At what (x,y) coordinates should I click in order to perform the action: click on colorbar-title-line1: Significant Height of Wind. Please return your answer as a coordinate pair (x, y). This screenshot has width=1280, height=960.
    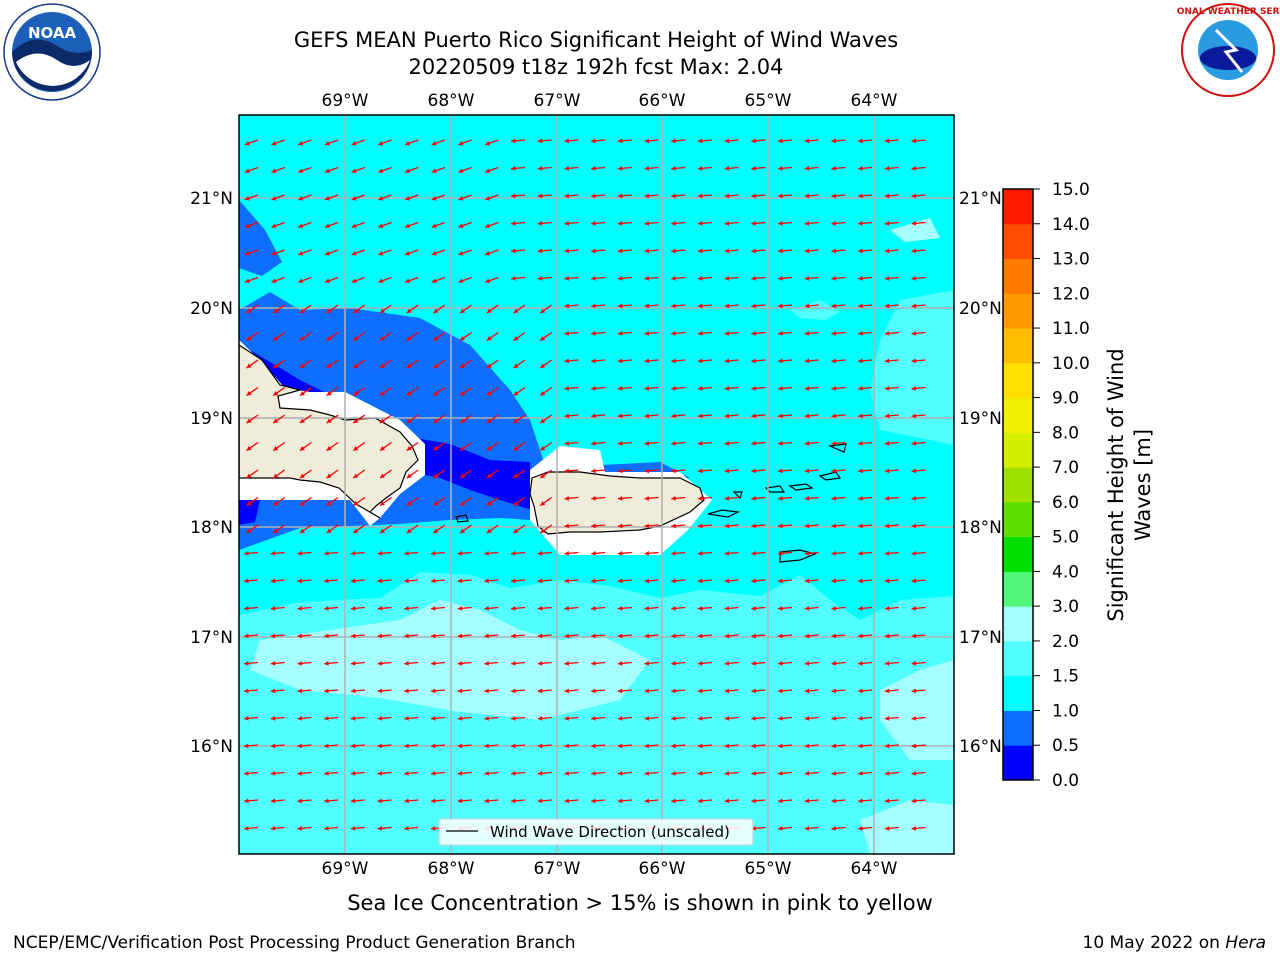
    Looking at the image, I should click on (1116, 484).